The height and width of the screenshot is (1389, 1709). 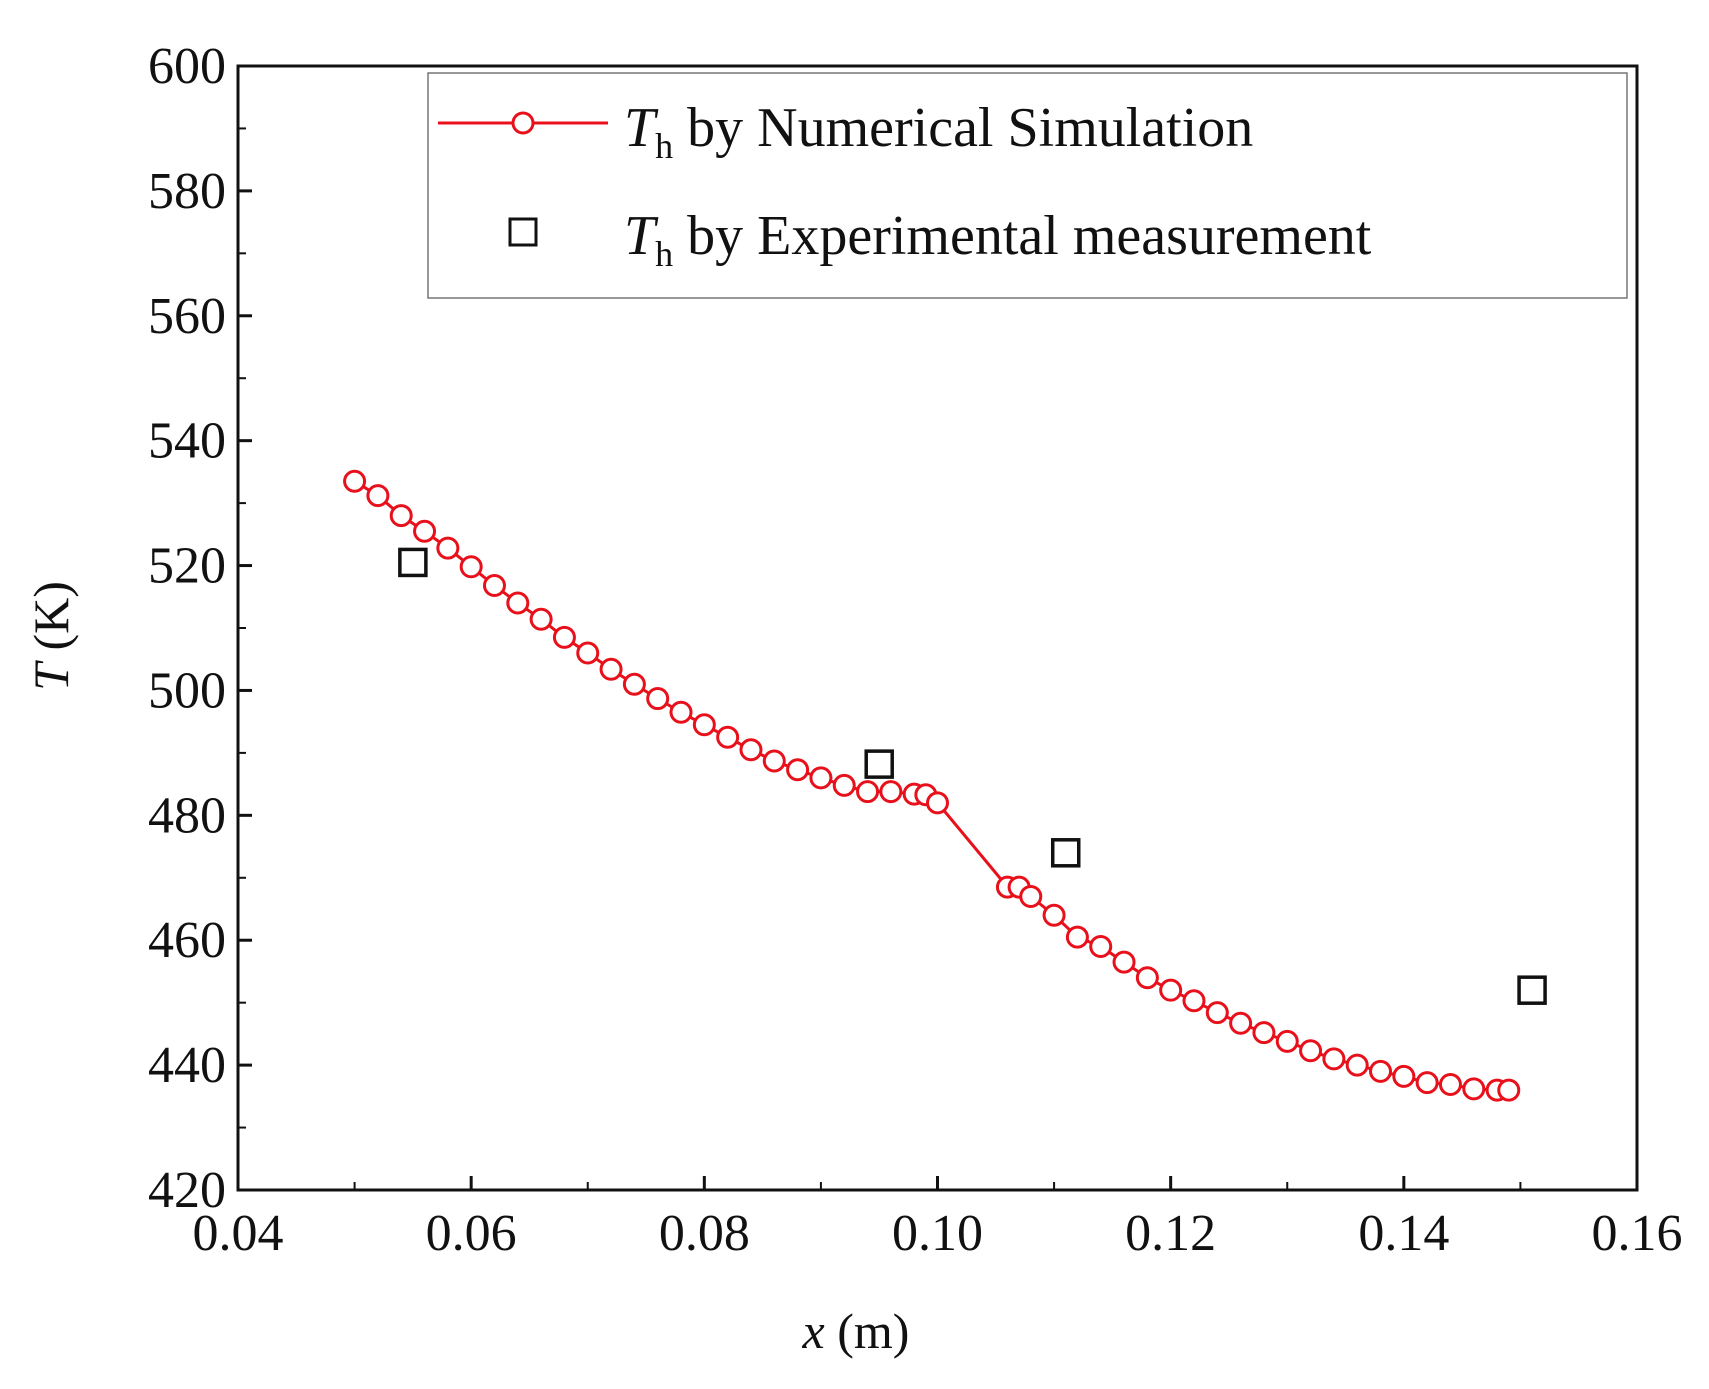 What do you see at coordinates (523, 123) in the screenshot?
I see `legend-marker-numerical` at bounding box center [523, 123].